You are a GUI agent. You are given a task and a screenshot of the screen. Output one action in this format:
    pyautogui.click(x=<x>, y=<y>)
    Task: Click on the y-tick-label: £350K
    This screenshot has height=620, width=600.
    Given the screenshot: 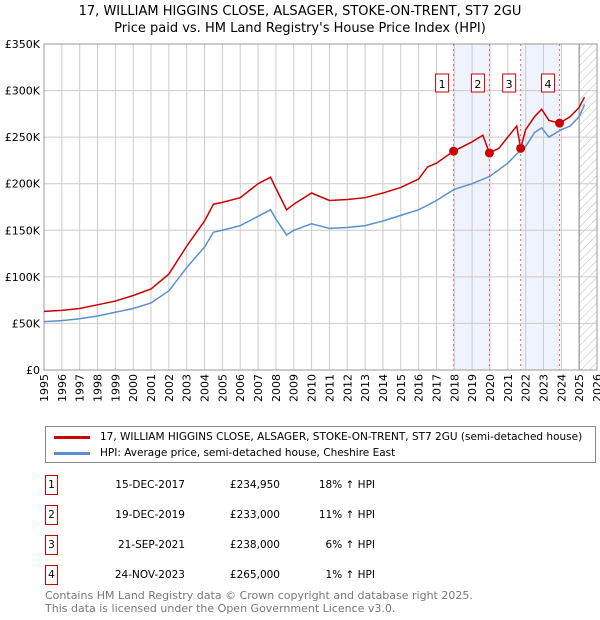 What is the action you would take?
    pyautogui.click(x=23, y=44)
    